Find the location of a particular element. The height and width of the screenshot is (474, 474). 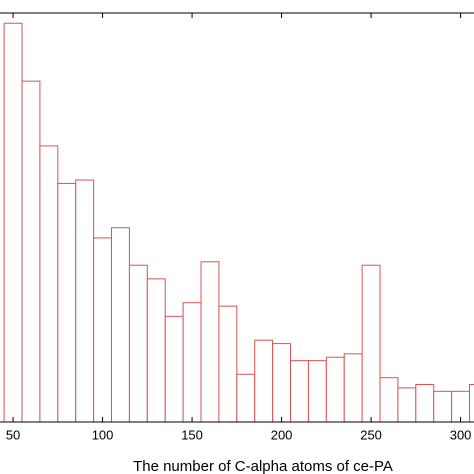

x-axis-label: The number of C-alpha atoms of ce-PA is located at coordinates (263, 466).